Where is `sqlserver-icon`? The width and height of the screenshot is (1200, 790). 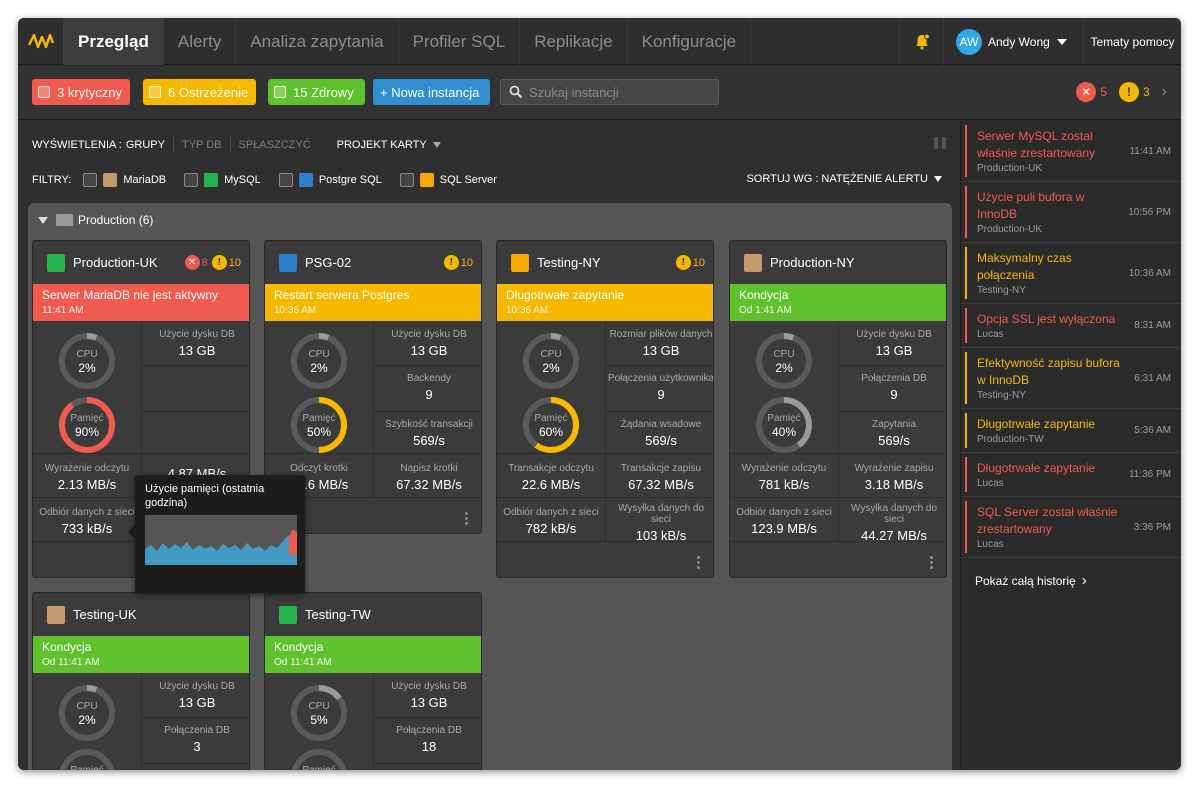
sqlserver-icon is located at coordinates (520, 262).